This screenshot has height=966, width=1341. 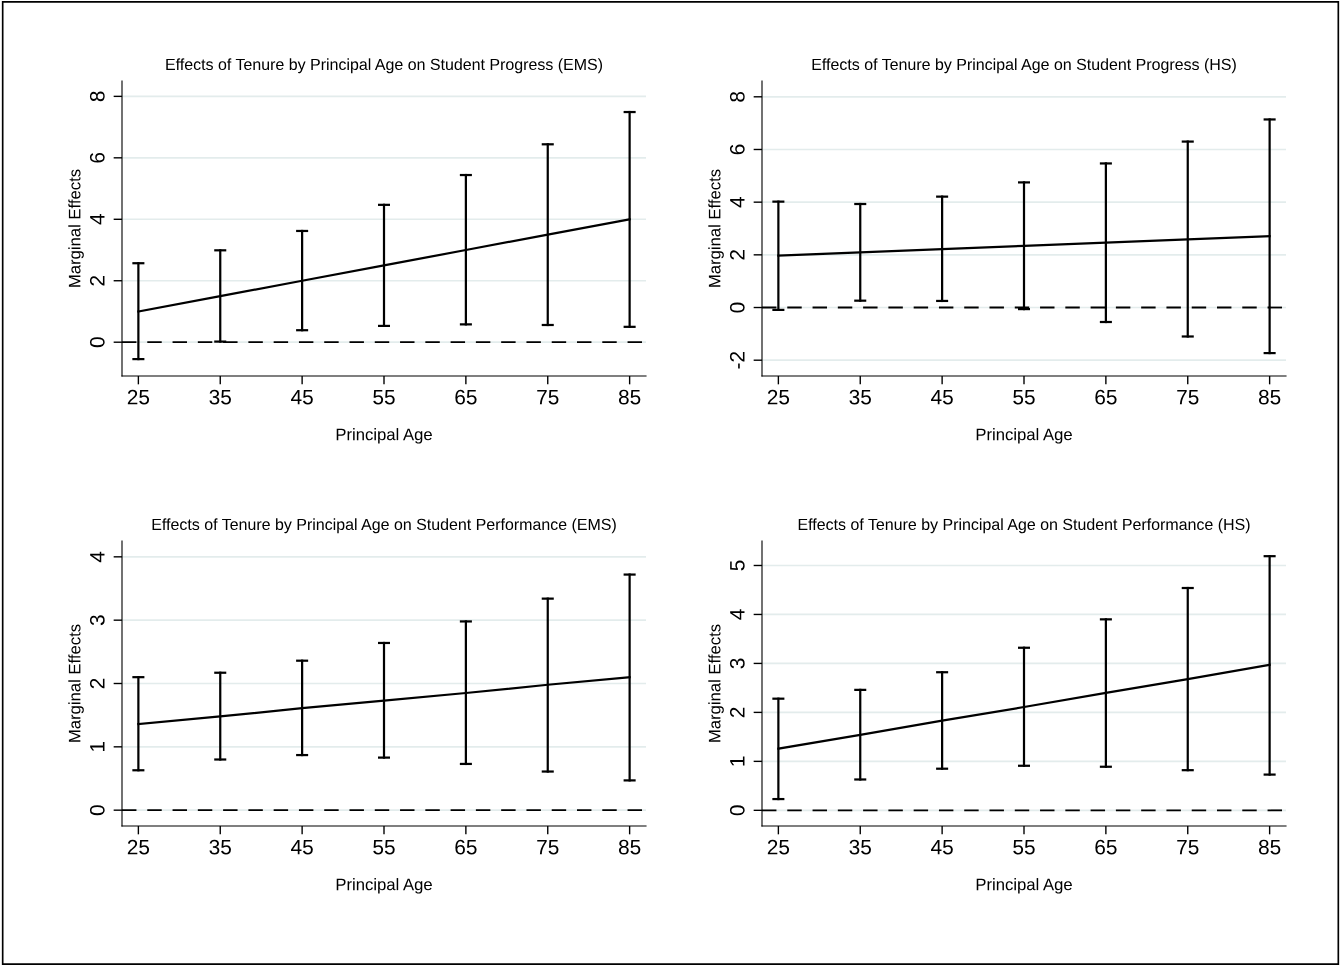 What do you see at coordinates (1024, 66) in the screenshot?
I see `chart-title: Effects of Tenure by Principal Age on Student Progress (HS)` at bounding box center [1024, 66].